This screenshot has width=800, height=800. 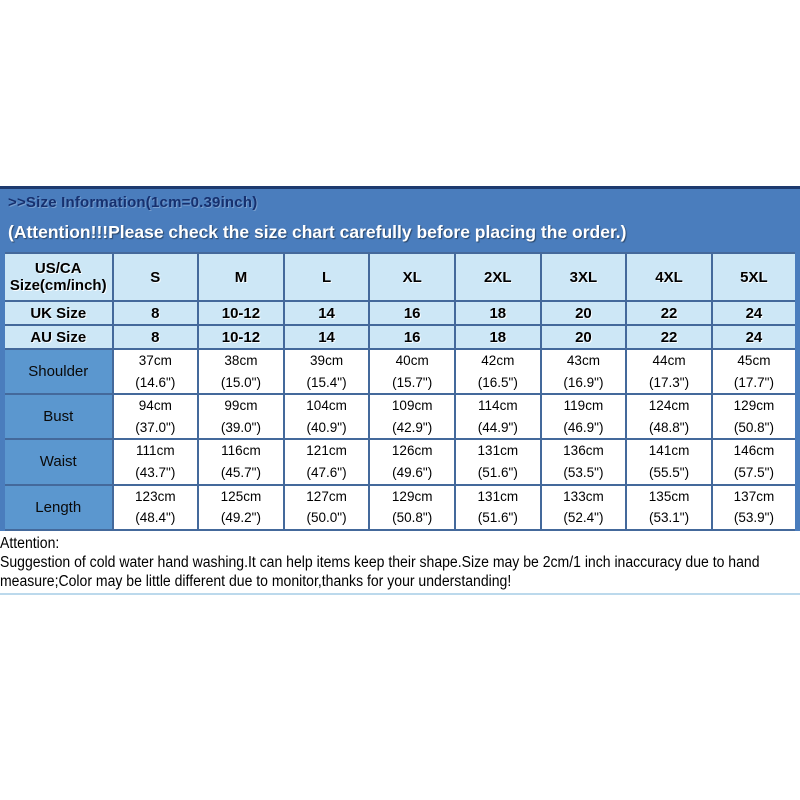 I want to click on waist-cell: 136cm (53.5"), so click(x=583, y=462).